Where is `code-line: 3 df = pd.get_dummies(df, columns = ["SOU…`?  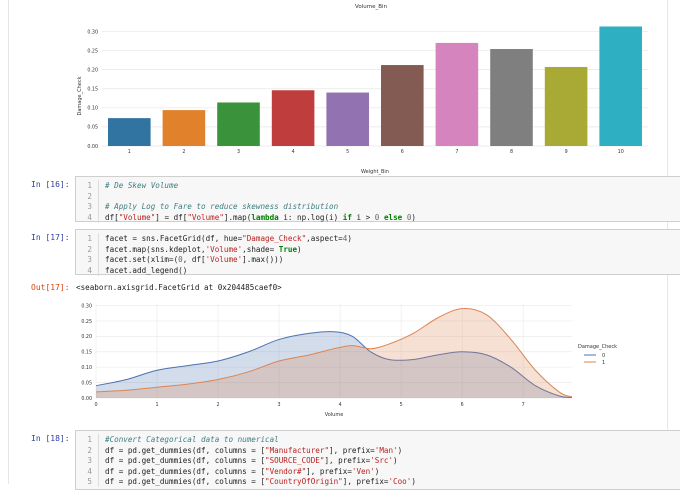
code-line: 3 df = pd.get_dummies(df, columns = ["SOU… is located at coordinates (378, 460).